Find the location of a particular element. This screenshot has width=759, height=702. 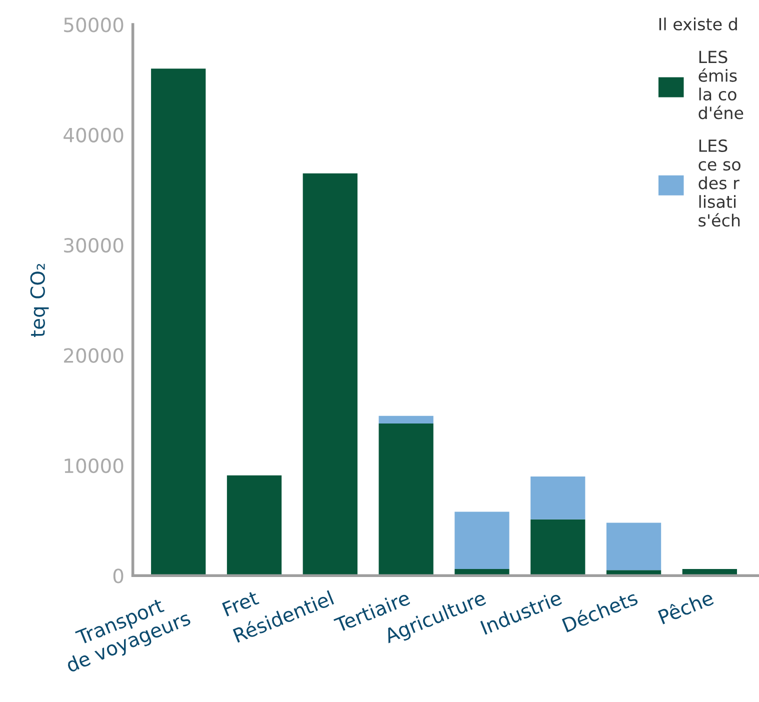

y-tick-label: 50000 is located at coordinates (94, 25).